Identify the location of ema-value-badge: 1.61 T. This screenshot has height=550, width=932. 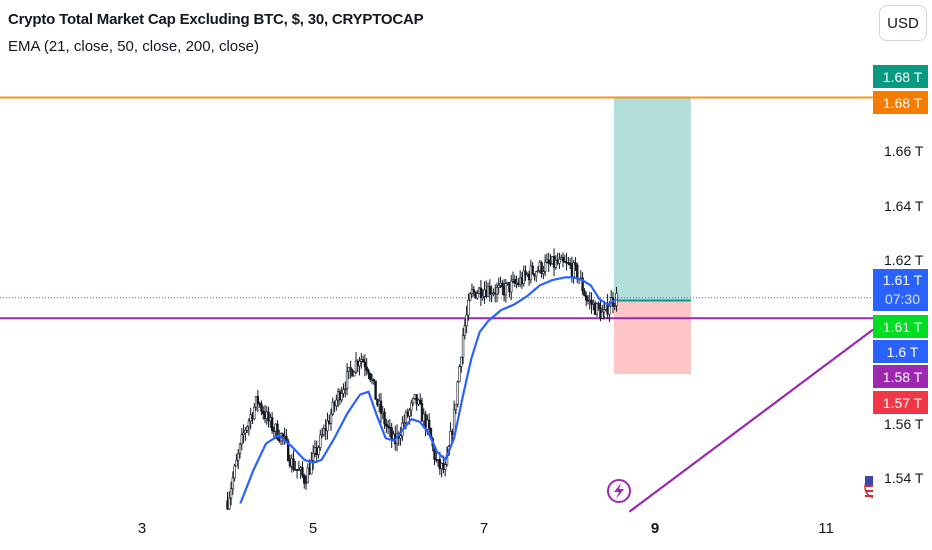
(900, 326).